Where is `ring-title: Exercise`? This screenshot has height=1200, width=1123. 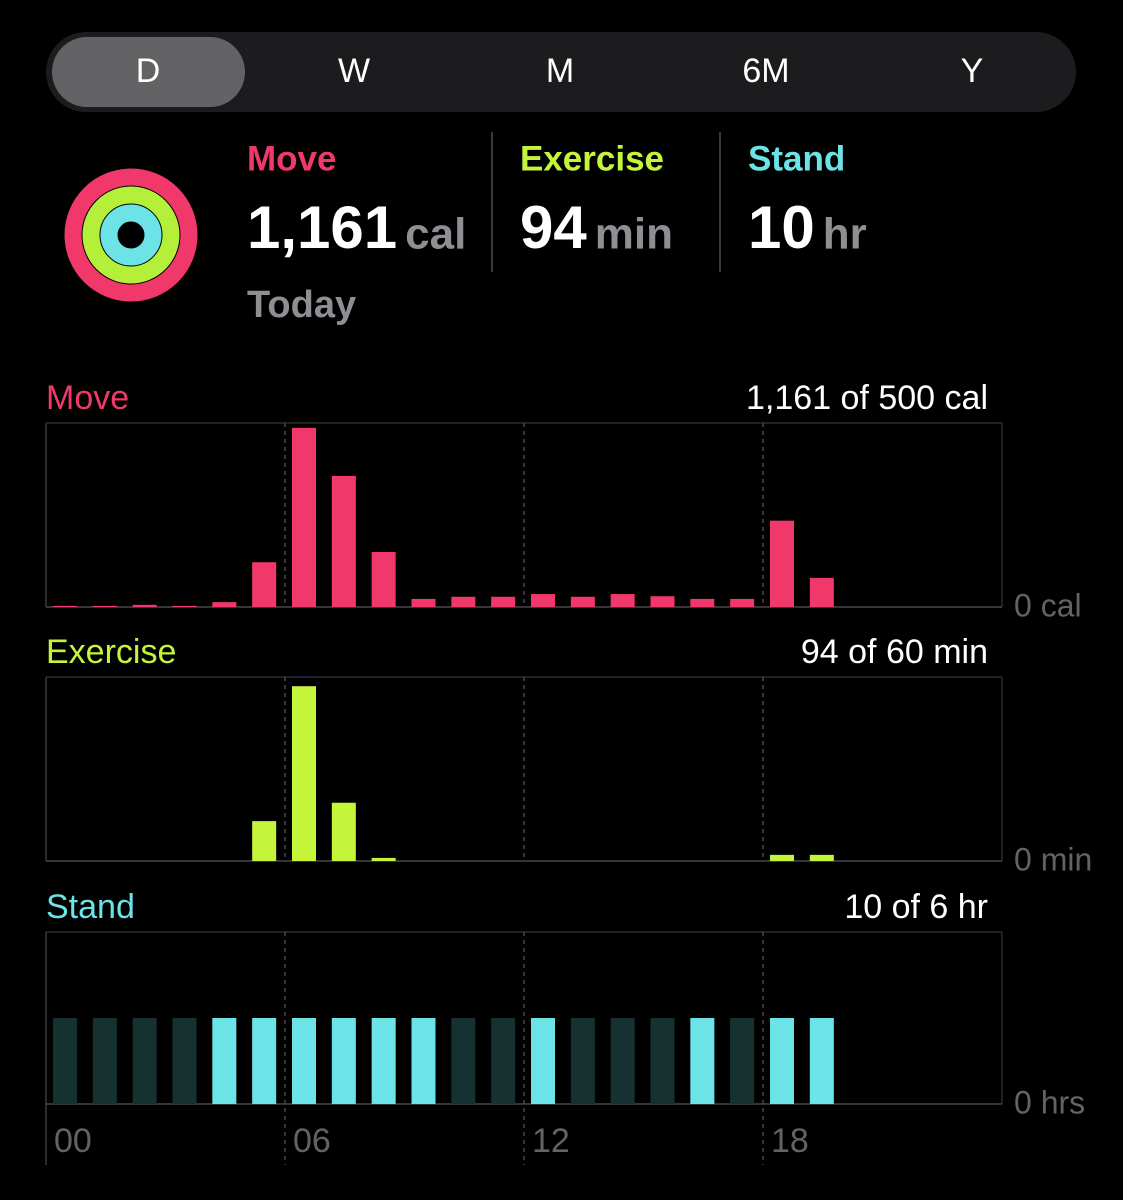
ring-title: Exercise is located at coordinates (592, 158).